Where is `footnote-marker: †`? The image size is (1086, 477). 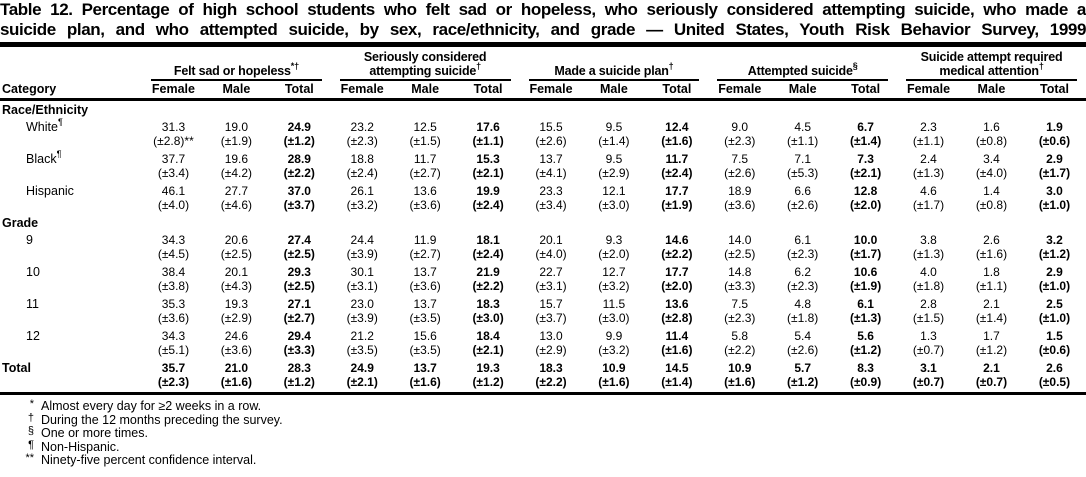
footnote-marker: † is located at coordinates (30, 417).